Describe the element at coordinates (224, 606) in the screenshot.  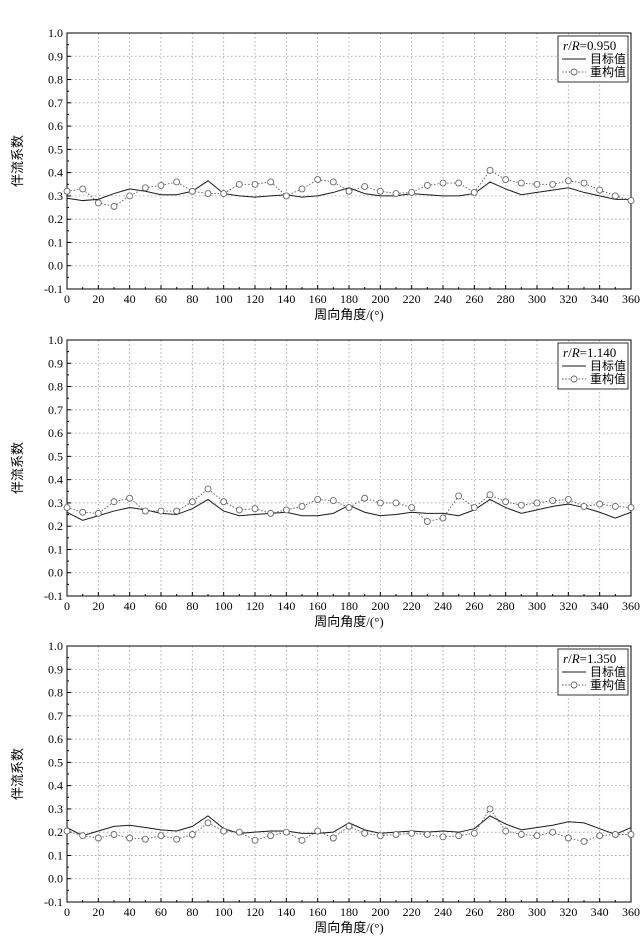
I see `x-tick-label: 100` at that location.